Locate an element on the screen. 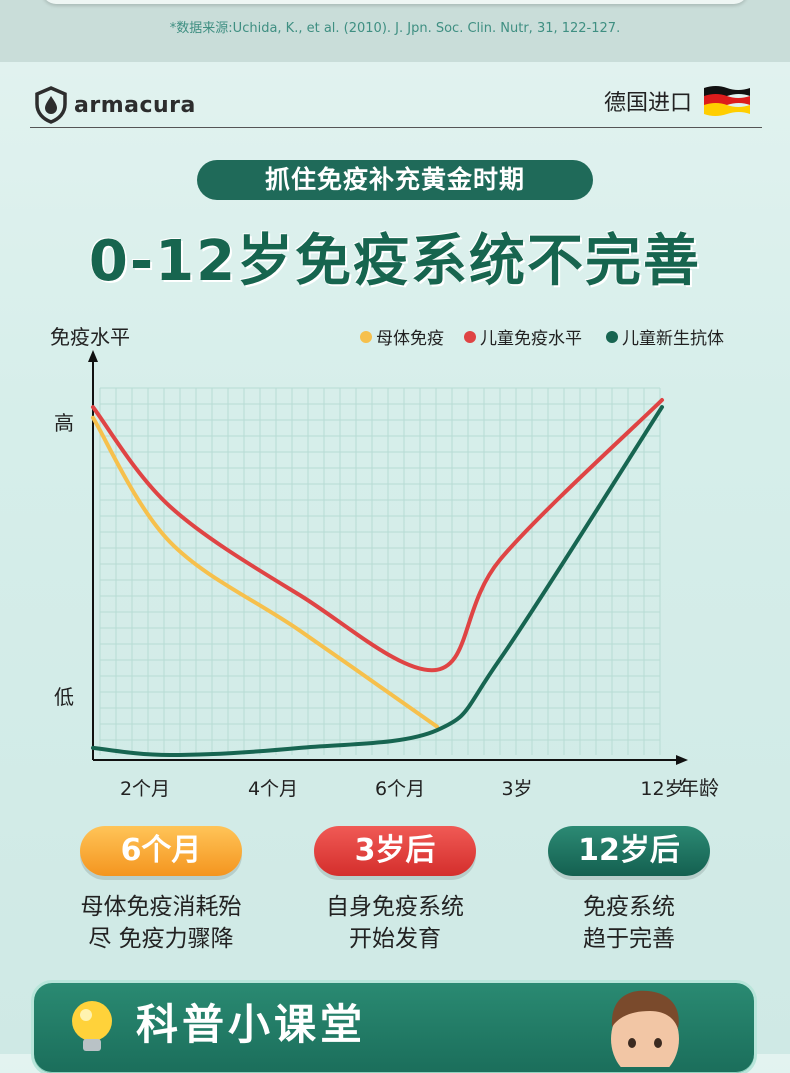 The width and height of the screenshot is (790, 1073). x-tick-label: 2个月 is located at coordinates (145, 789).